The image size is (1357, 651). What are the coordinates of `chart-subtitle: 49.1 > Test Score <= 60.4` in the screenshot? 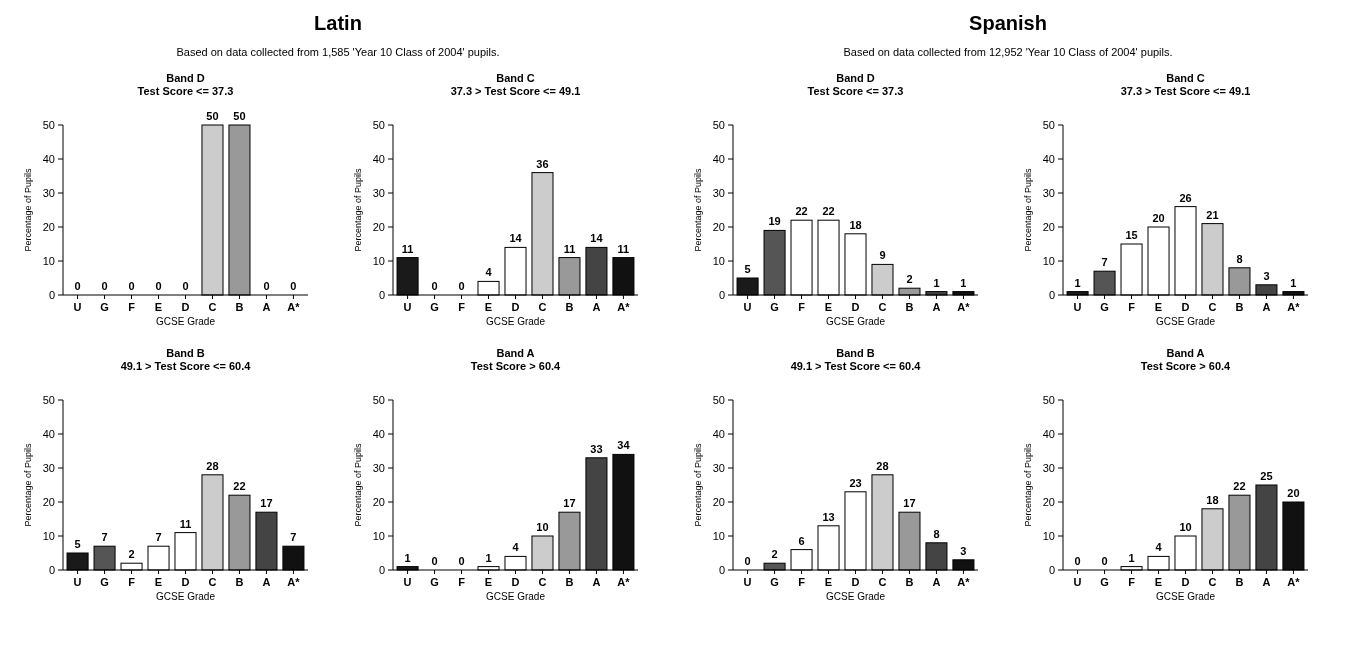 It's located at (856, 366).